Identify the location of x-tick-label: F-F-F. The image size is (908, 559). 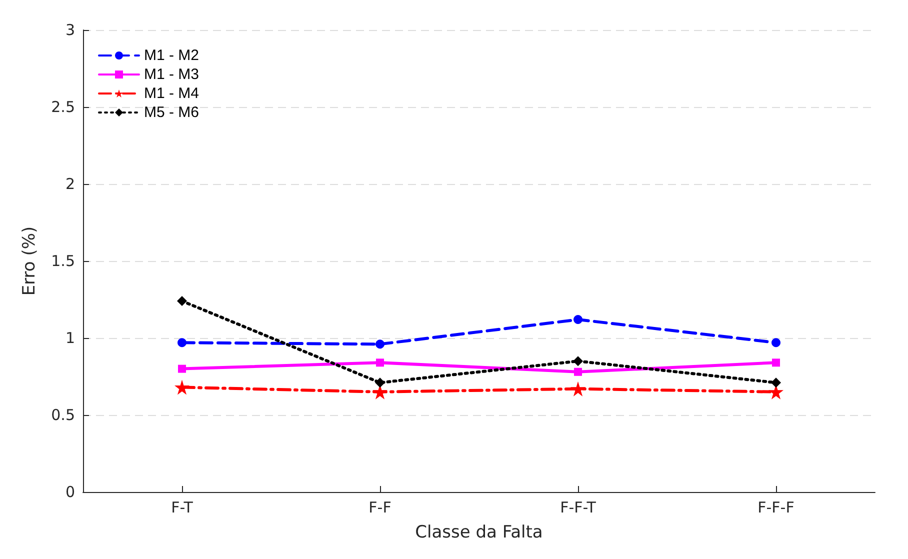
(776, 507).